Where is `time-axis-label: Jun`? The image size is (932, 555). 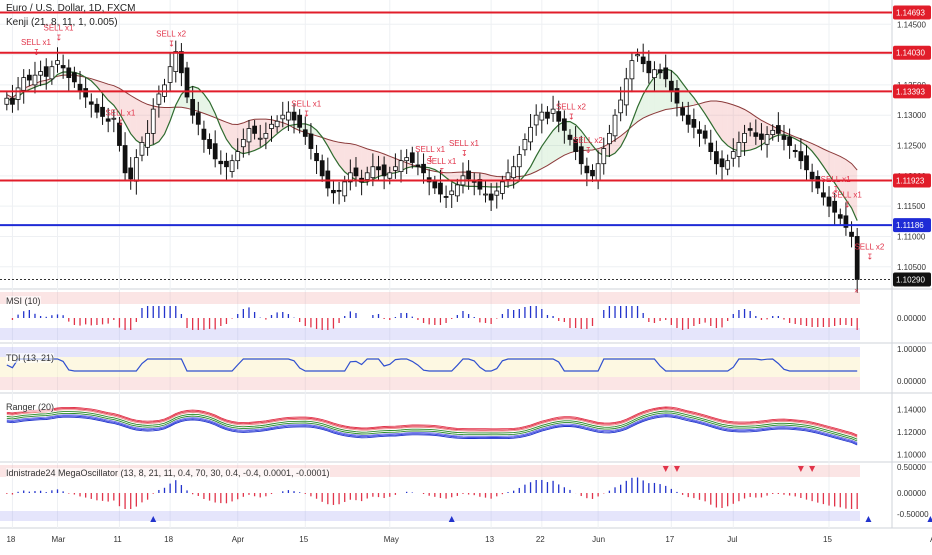
time-axis-label: Jun is located at coordinates (598, 539).